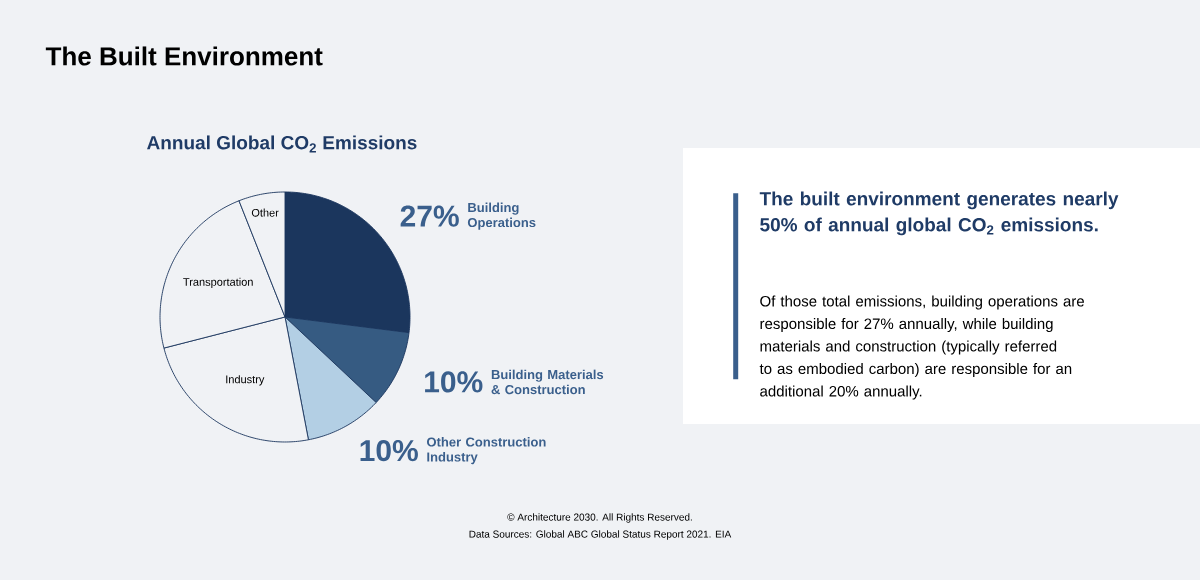 Image resolution: width=1200 pixels, height=580 pixels. Describe the element at coordinates (245, 380) in the screenshot. I see `slice-label: Industry` at that location.